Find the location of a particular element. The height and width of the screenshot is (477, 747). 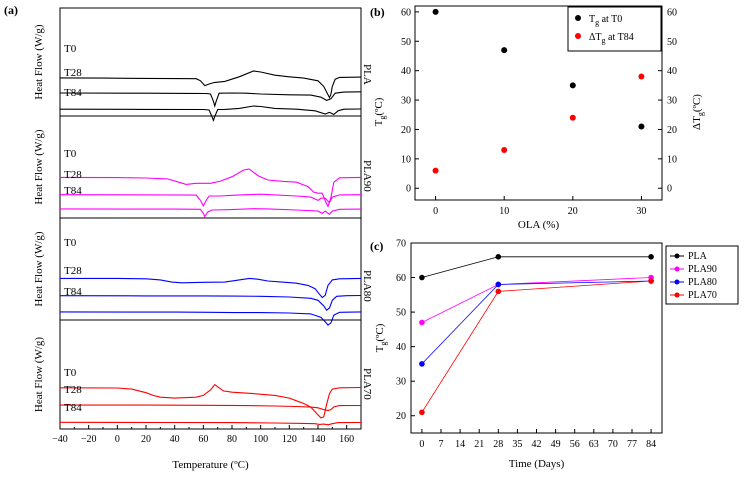

y-tick-label-left: 0 is located at coordinates (408, 189).